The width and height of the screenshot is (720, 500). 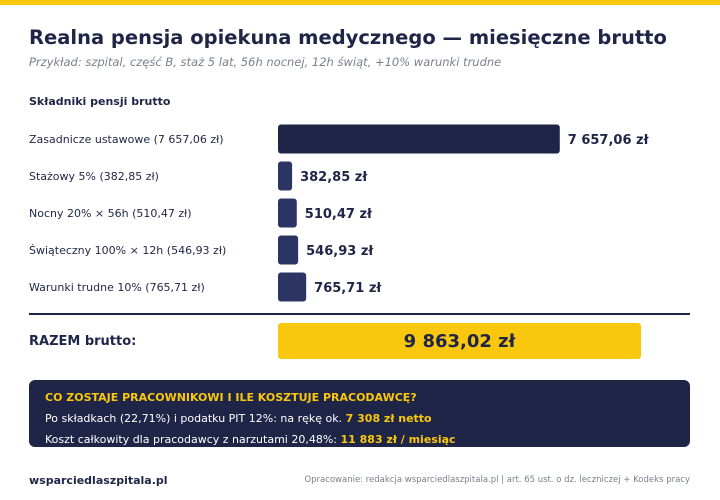 What do you see at coordinates (359, 314) in the screenshot?
I see `total-divider` at bounding box center [359, 314].